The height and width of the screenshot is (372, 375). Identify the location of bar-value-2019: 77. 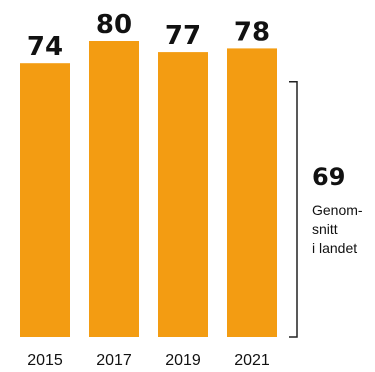
(183, 36).